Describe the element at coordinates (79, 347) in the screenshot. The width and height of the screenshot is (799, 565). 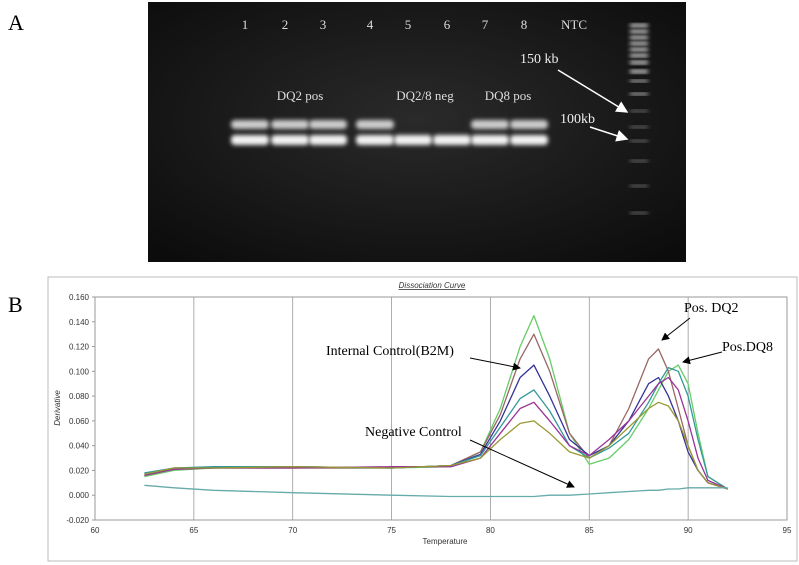
I see `y-tick-label: 0.120` at that location.